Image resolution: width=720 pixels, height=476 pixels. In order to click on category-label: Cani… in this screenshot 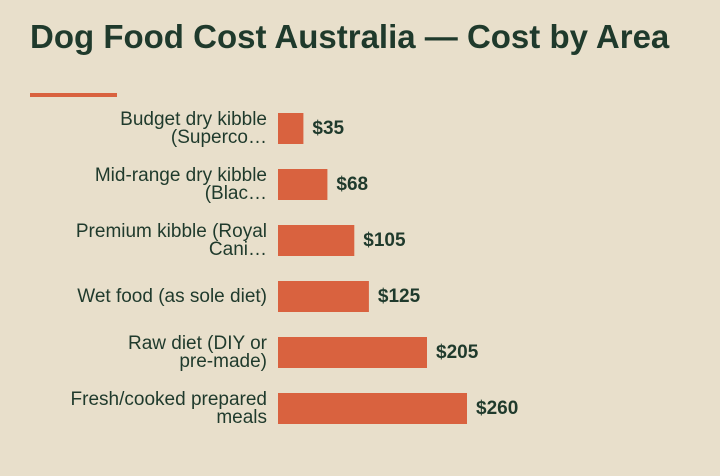, I will do `click(238, 249)`.